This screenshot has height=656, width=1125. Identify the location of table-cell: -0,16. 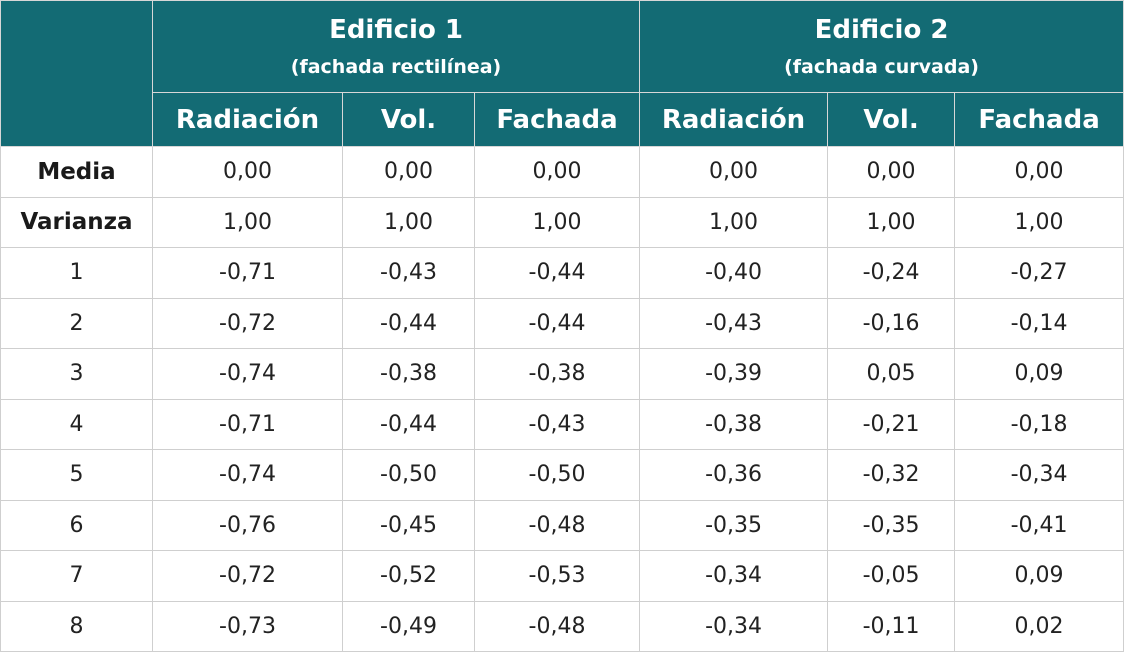
(891, 323).